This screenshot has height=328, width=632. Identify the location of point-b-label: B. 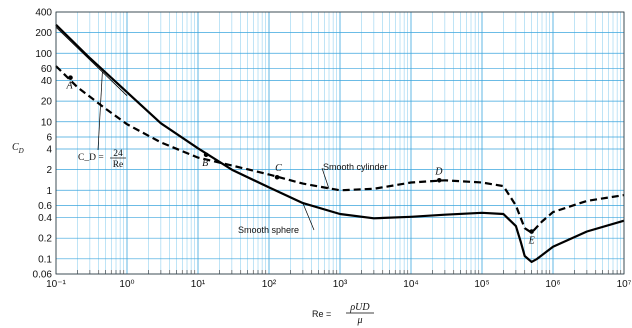
(205, 163).